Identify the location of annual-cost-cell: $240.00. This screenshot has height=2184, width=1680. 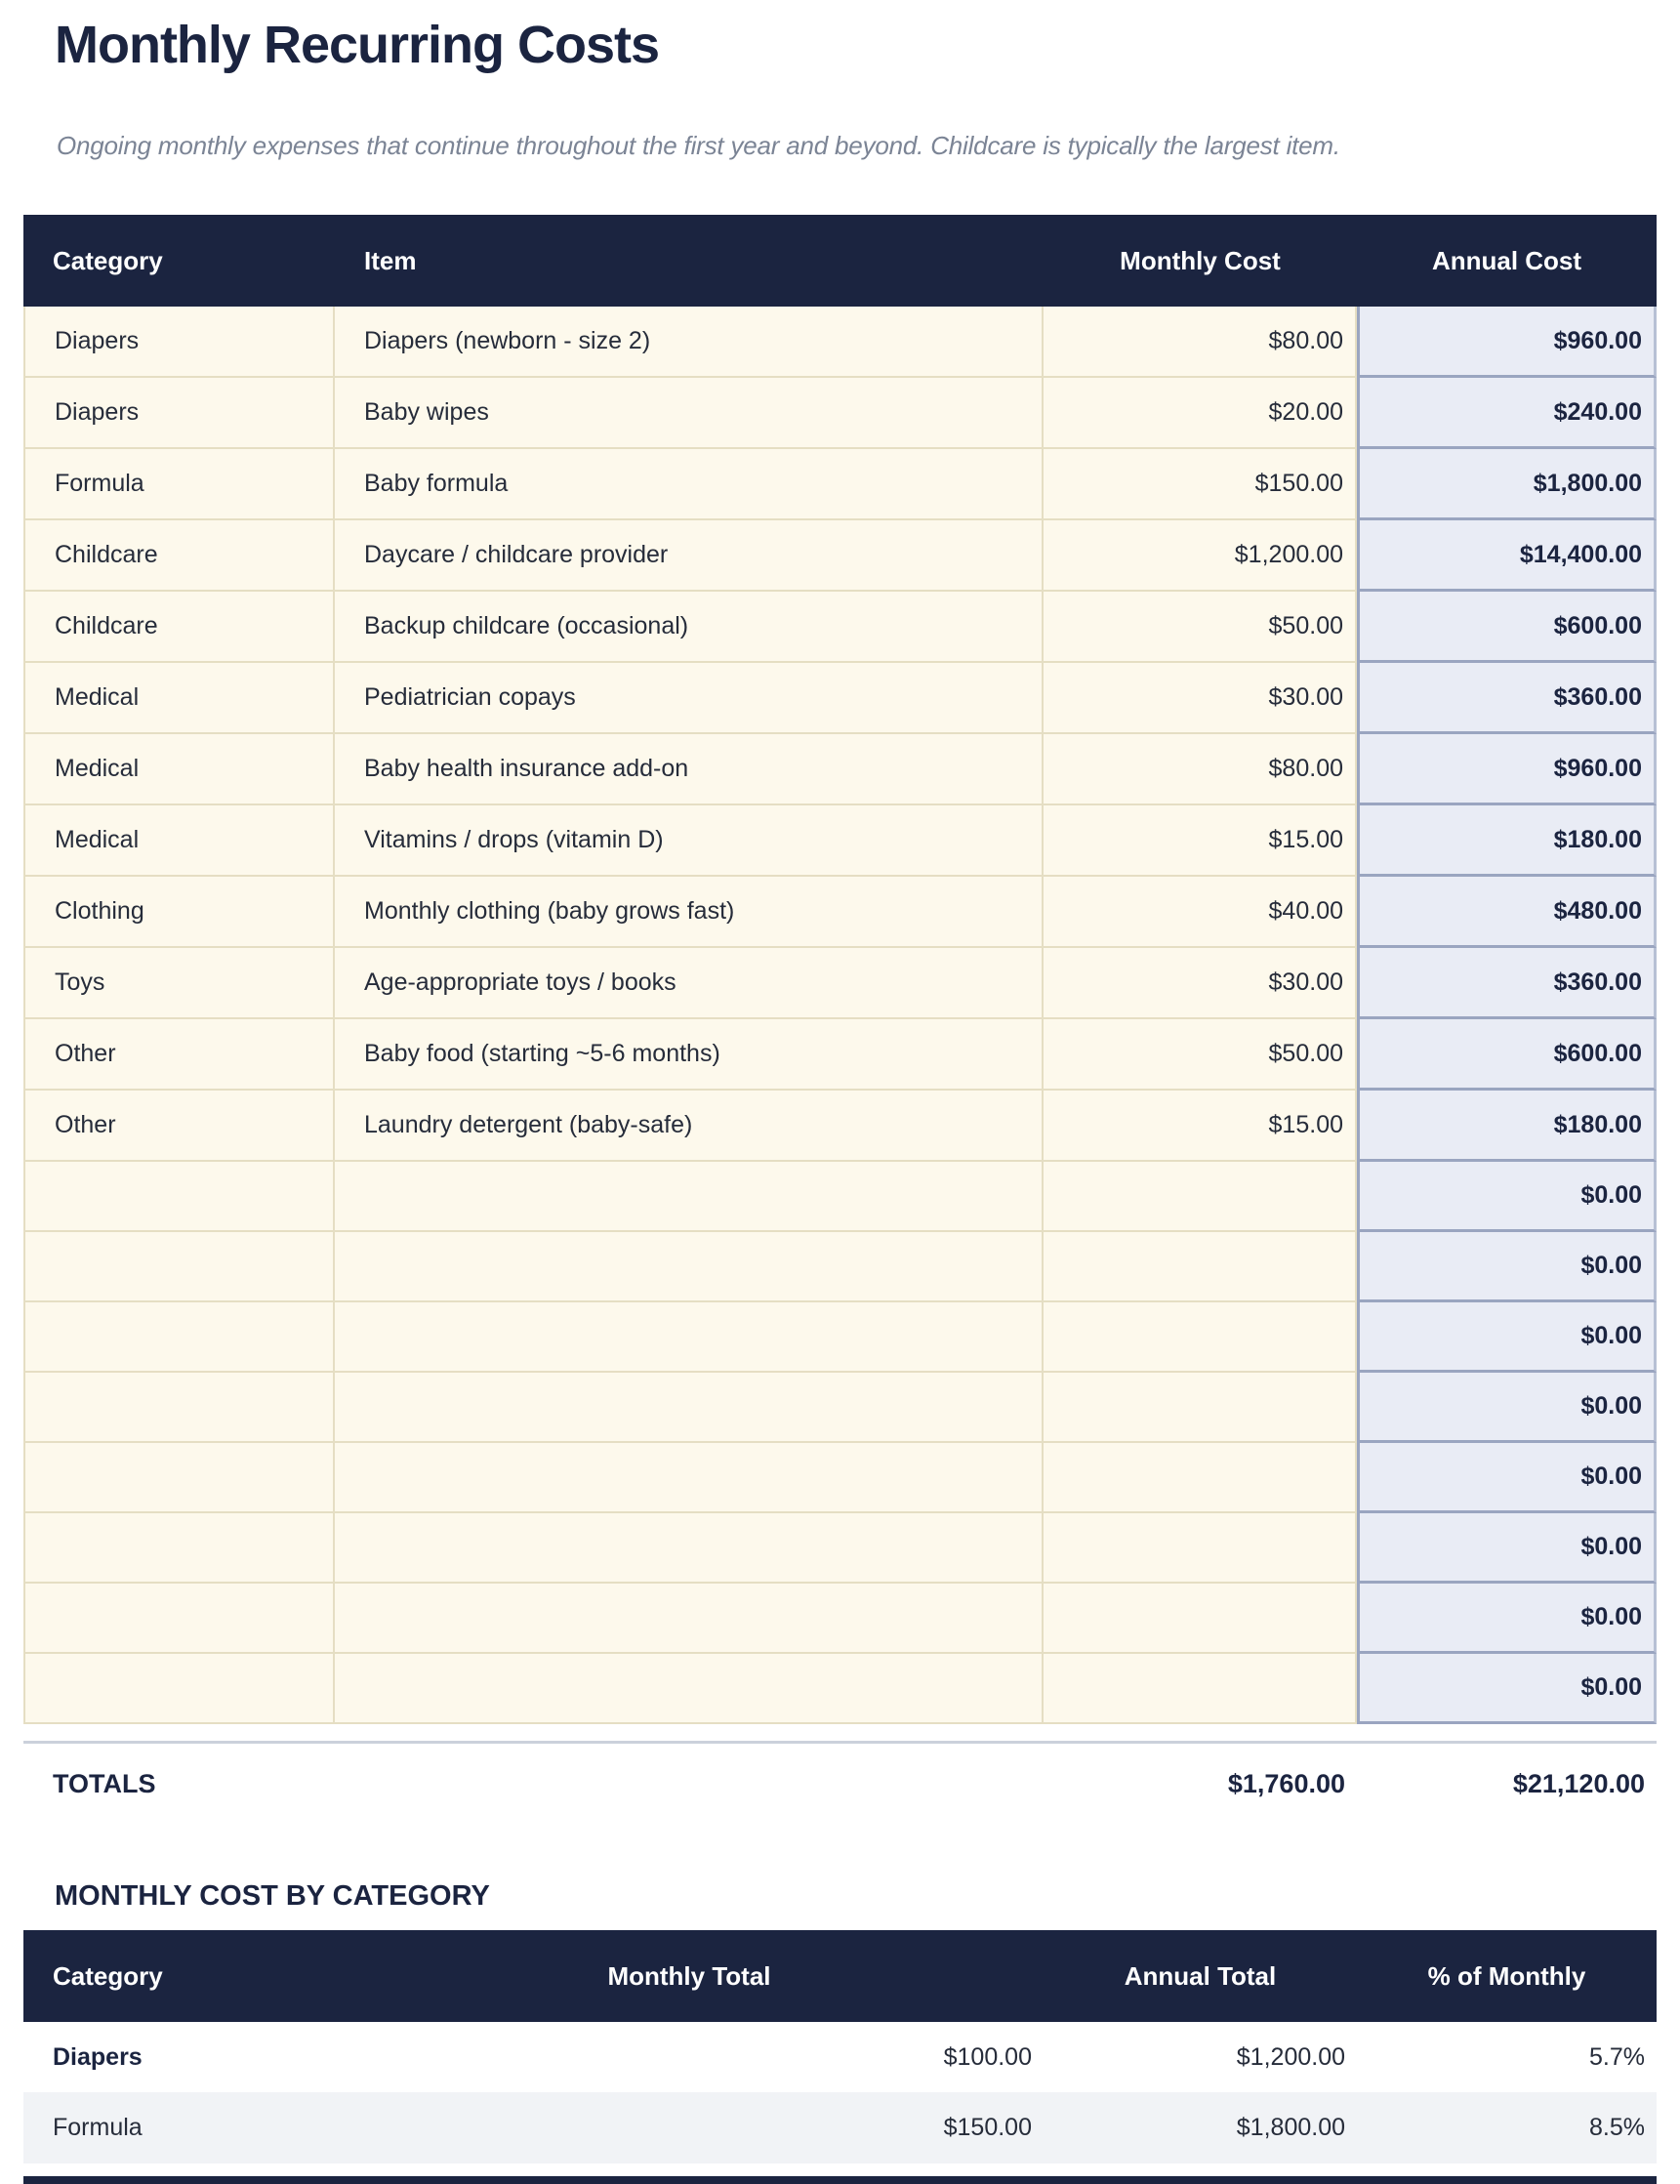
(1507, 413).